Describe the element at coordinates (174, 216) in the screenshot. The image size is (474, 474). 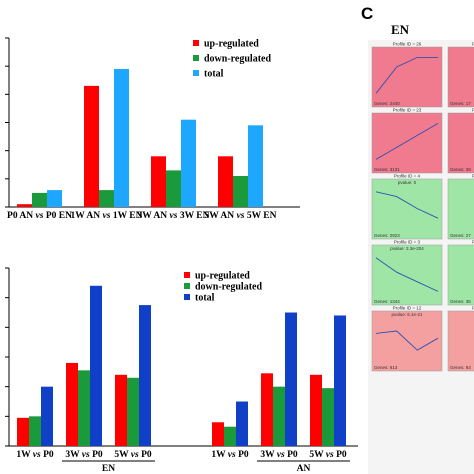
I see `x-tick-label-2: 3W AN vs 3W EN` at that location.